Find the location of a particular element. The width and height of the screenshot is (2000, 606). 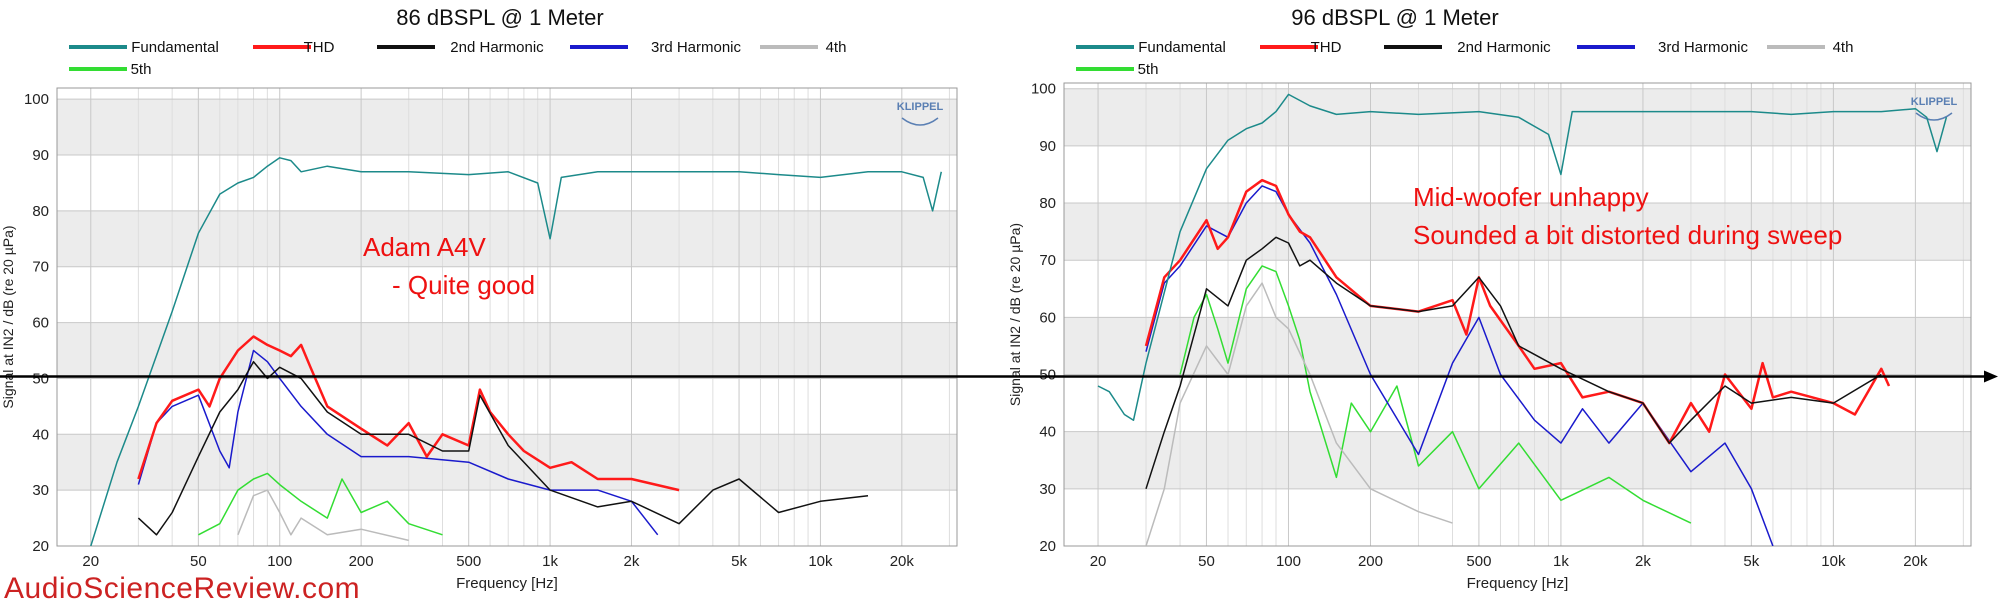

site-watermark: AudioScienceReview.com is located at coordinates (182, 588).